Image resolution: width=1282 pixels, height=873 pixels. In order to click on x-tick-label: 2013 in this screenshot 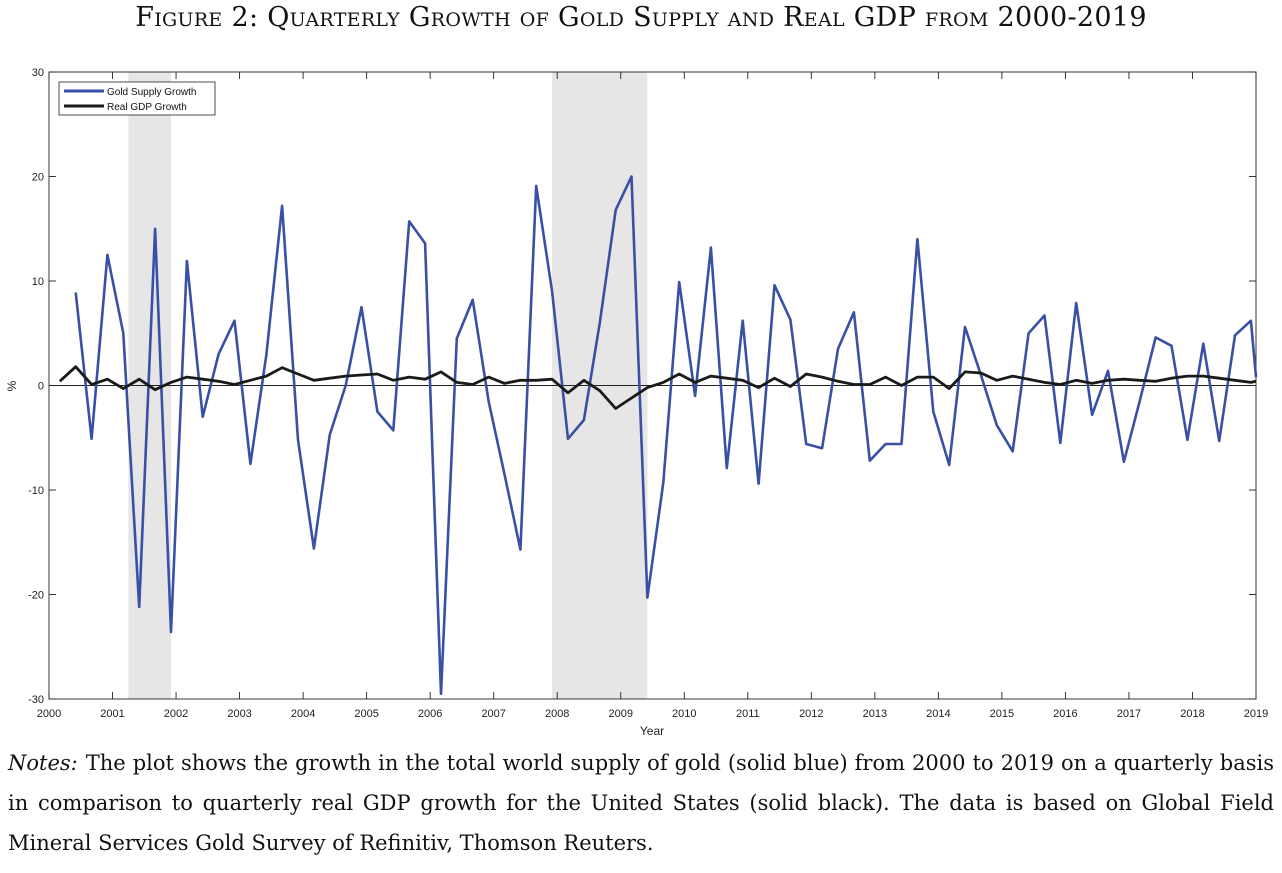, I will do `click(875, 714)`.